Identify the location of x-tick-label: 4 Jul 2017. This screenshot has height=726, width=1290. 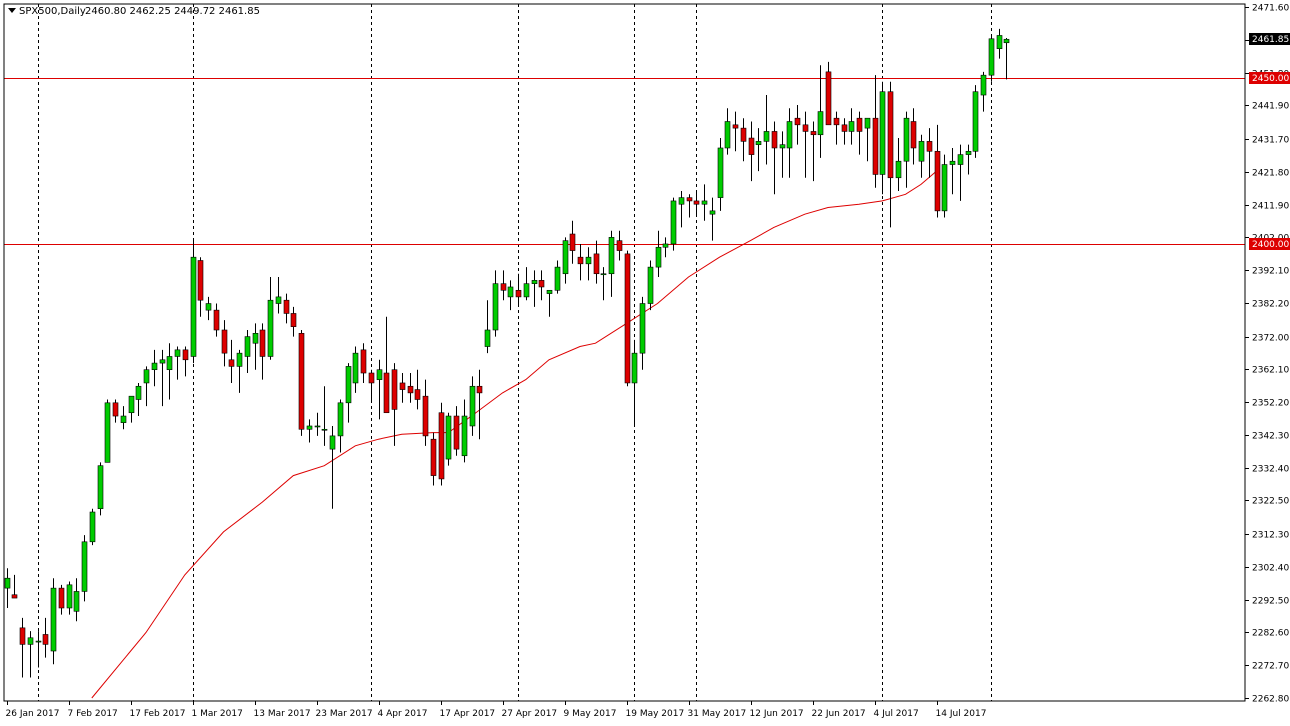
(896, 714).